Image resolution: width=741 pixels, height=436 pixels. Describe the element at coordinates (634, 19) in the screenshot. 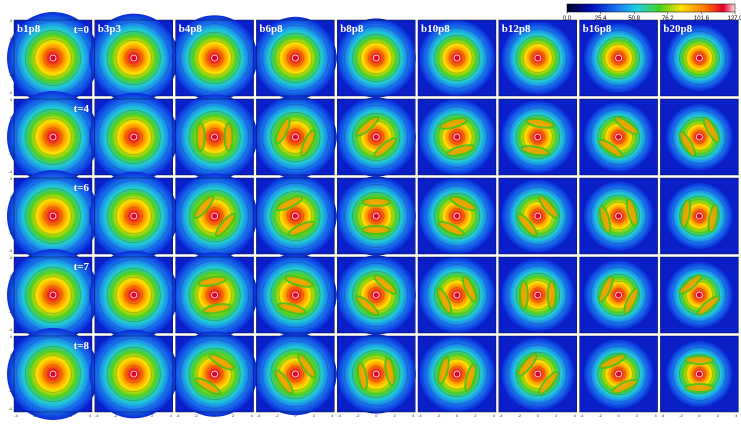

I see `colorbar-tick-label: 50.8` at that location.